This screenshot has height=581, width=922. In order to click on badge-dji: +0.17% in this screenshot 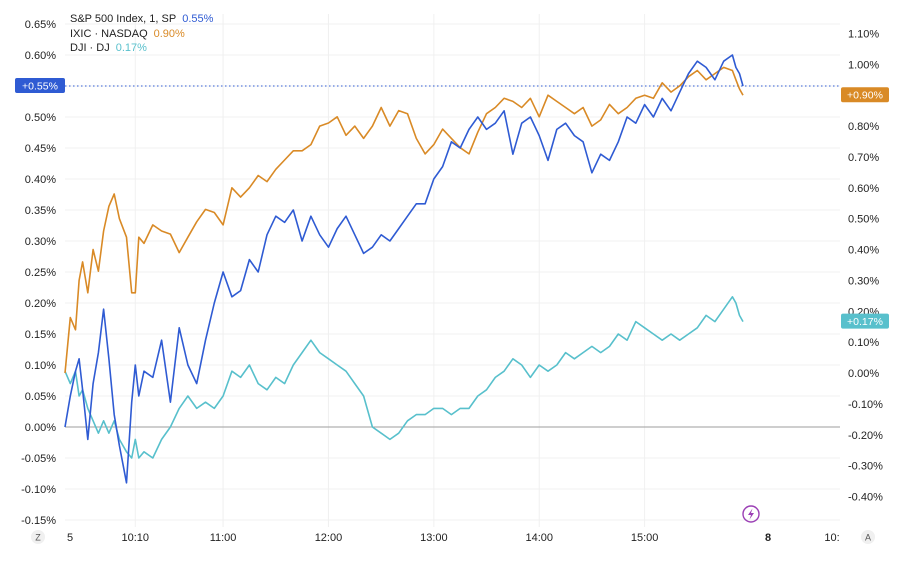, I will do `click(865, 321)`.